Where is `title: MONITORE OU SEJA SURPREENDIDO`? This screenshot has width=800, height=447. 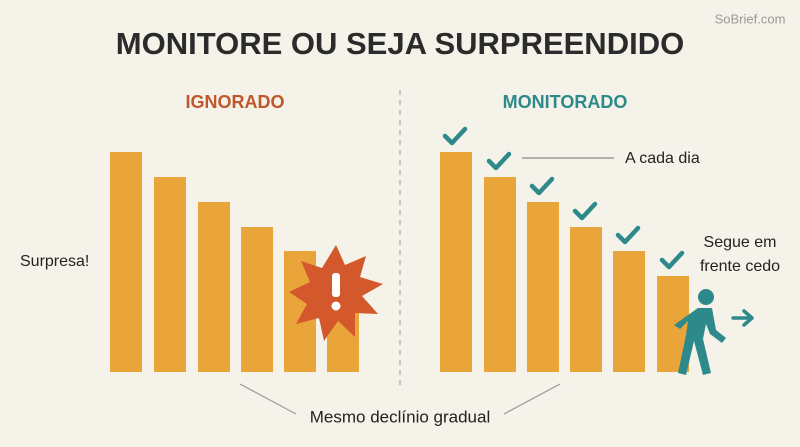 title: MONITORE OU SEJA SURPREENDIDO is located at coordinates (400, 43).